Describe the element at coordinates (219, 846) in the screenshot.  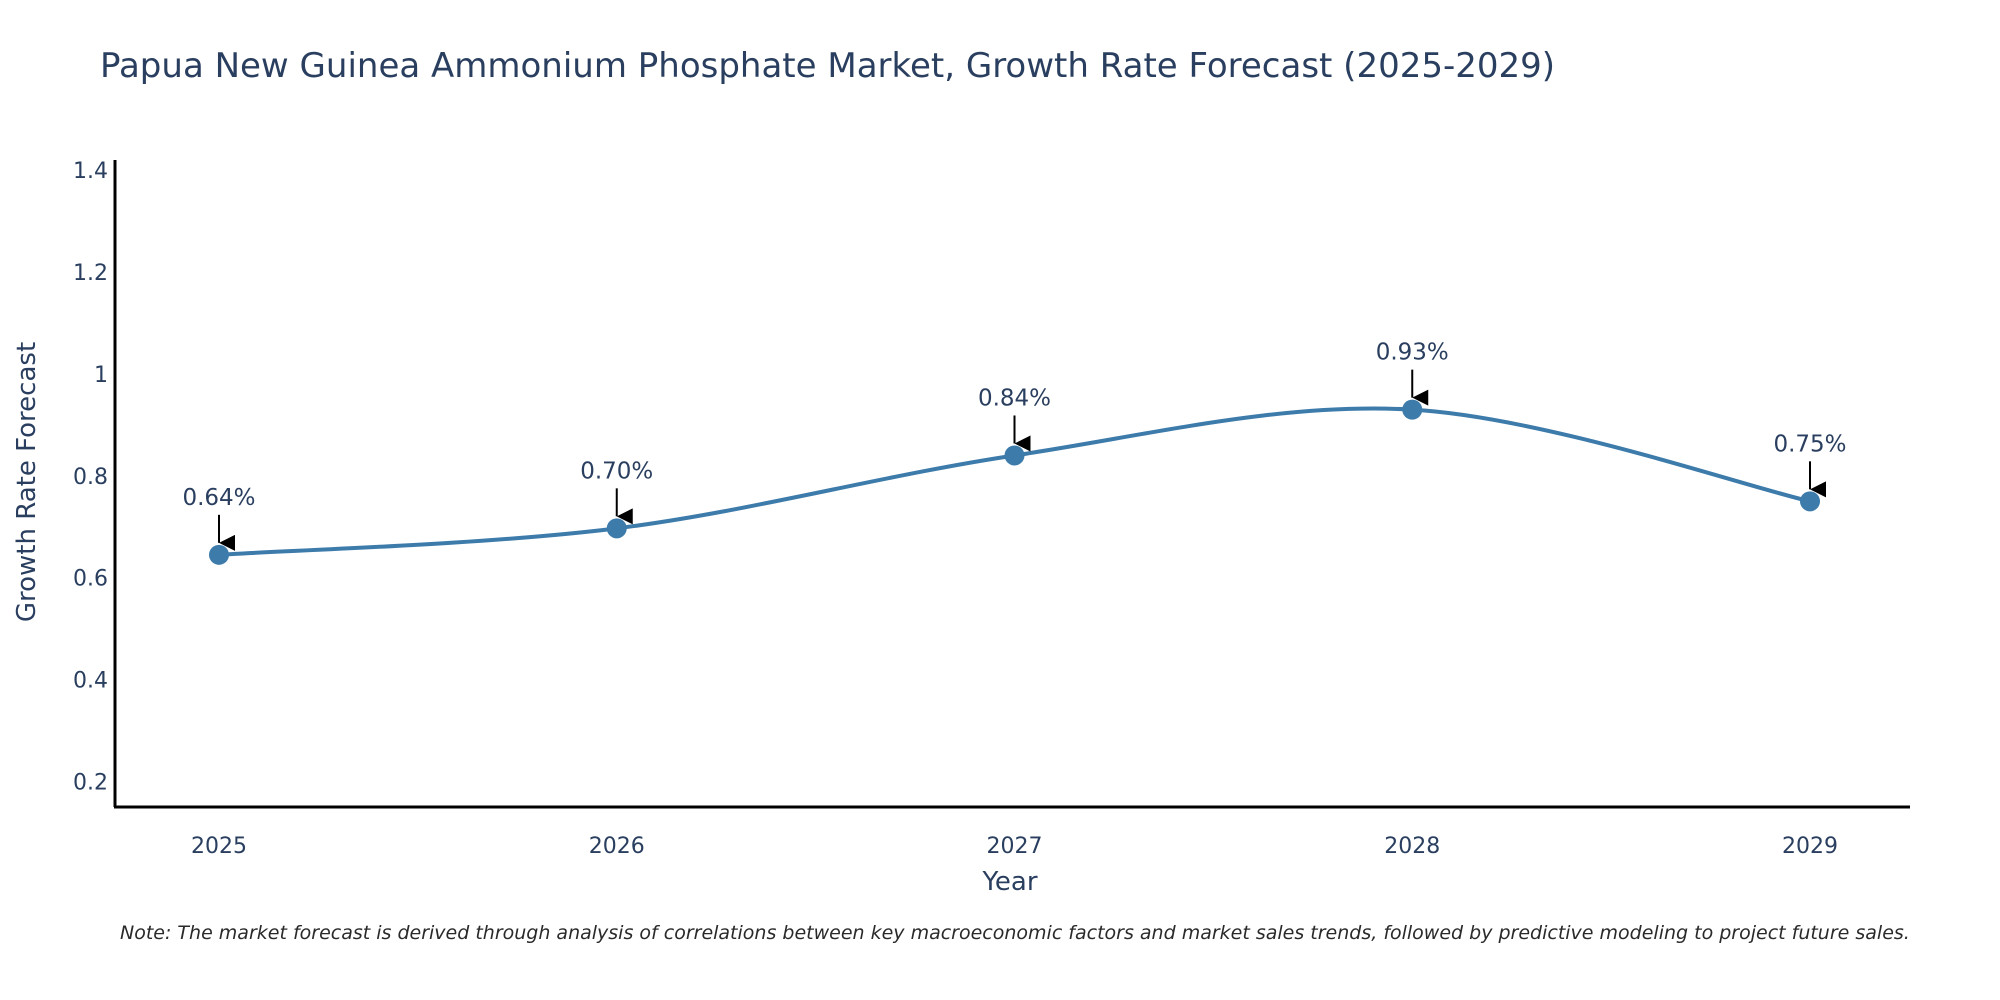
I see `x-tick-label: 2025` at that location.